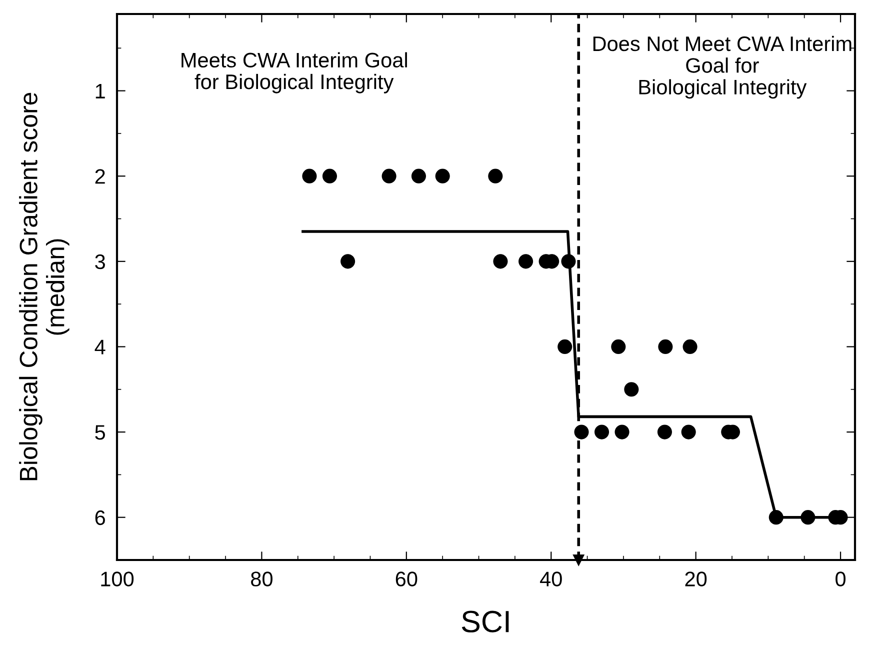 The image size is (872, 647). I want to click on y-tick-label: 1, so click(100, 91).